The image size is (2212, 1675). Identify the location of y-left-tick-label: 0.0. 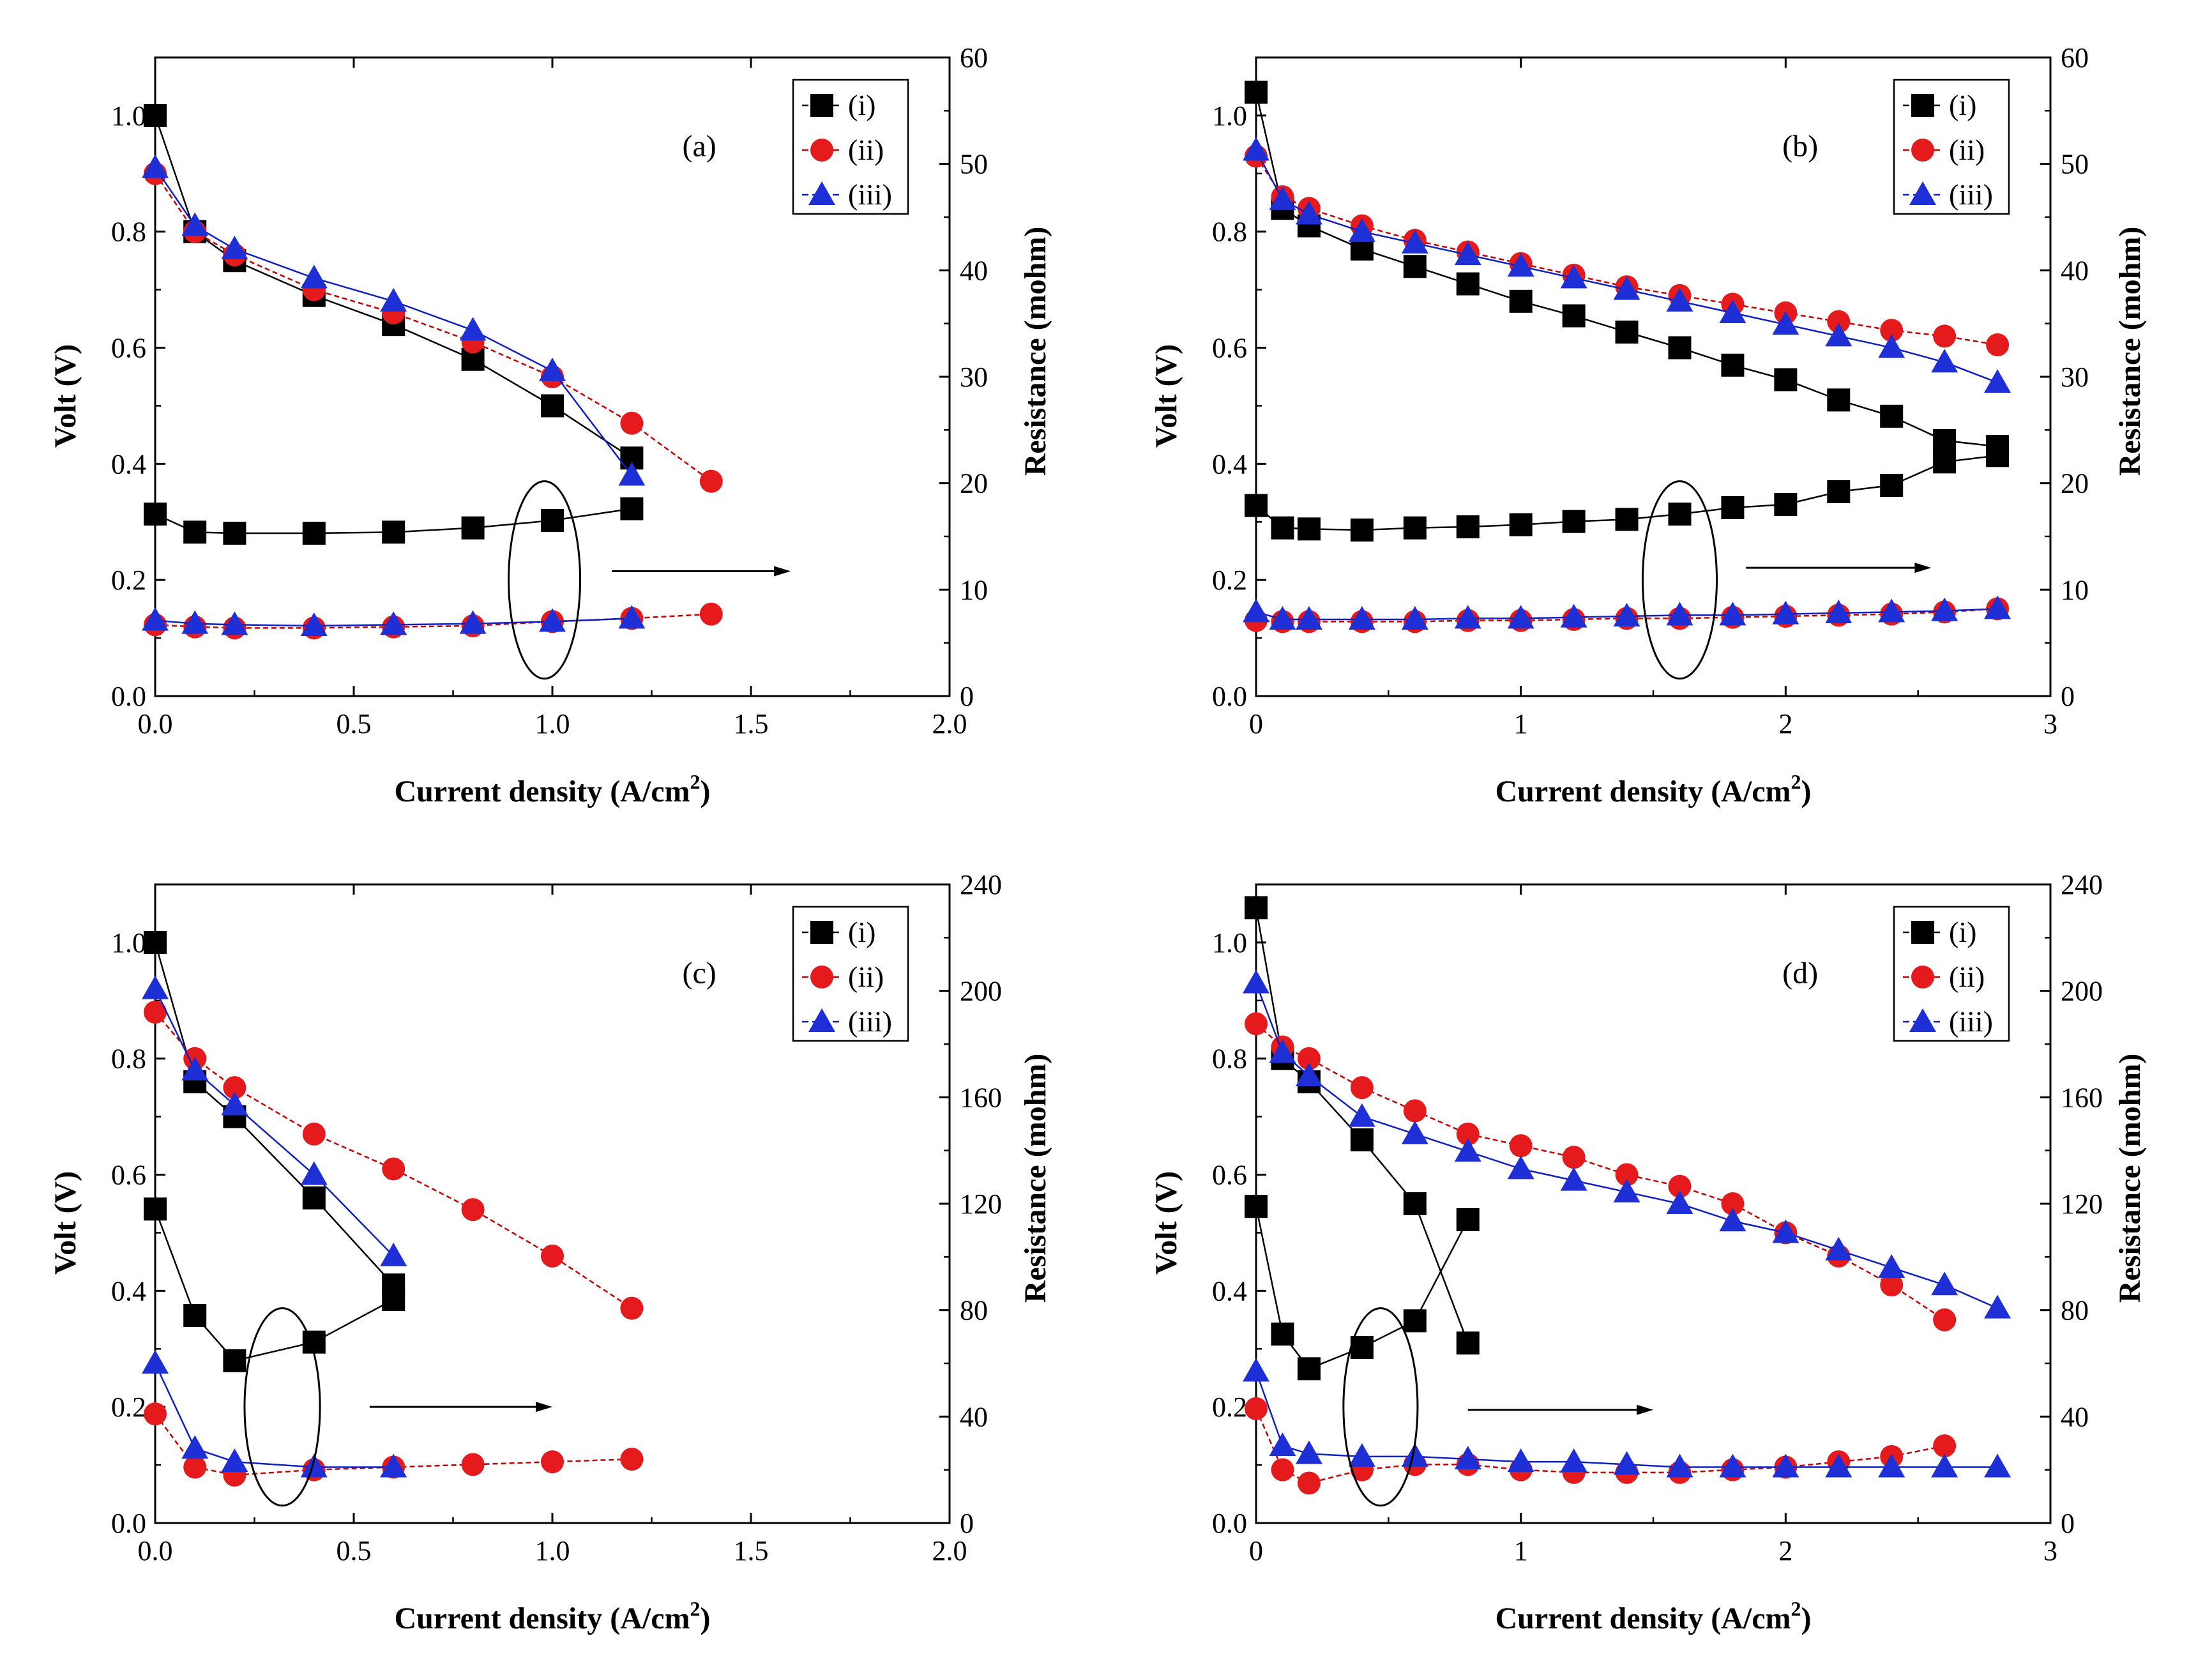
(128, 1523).